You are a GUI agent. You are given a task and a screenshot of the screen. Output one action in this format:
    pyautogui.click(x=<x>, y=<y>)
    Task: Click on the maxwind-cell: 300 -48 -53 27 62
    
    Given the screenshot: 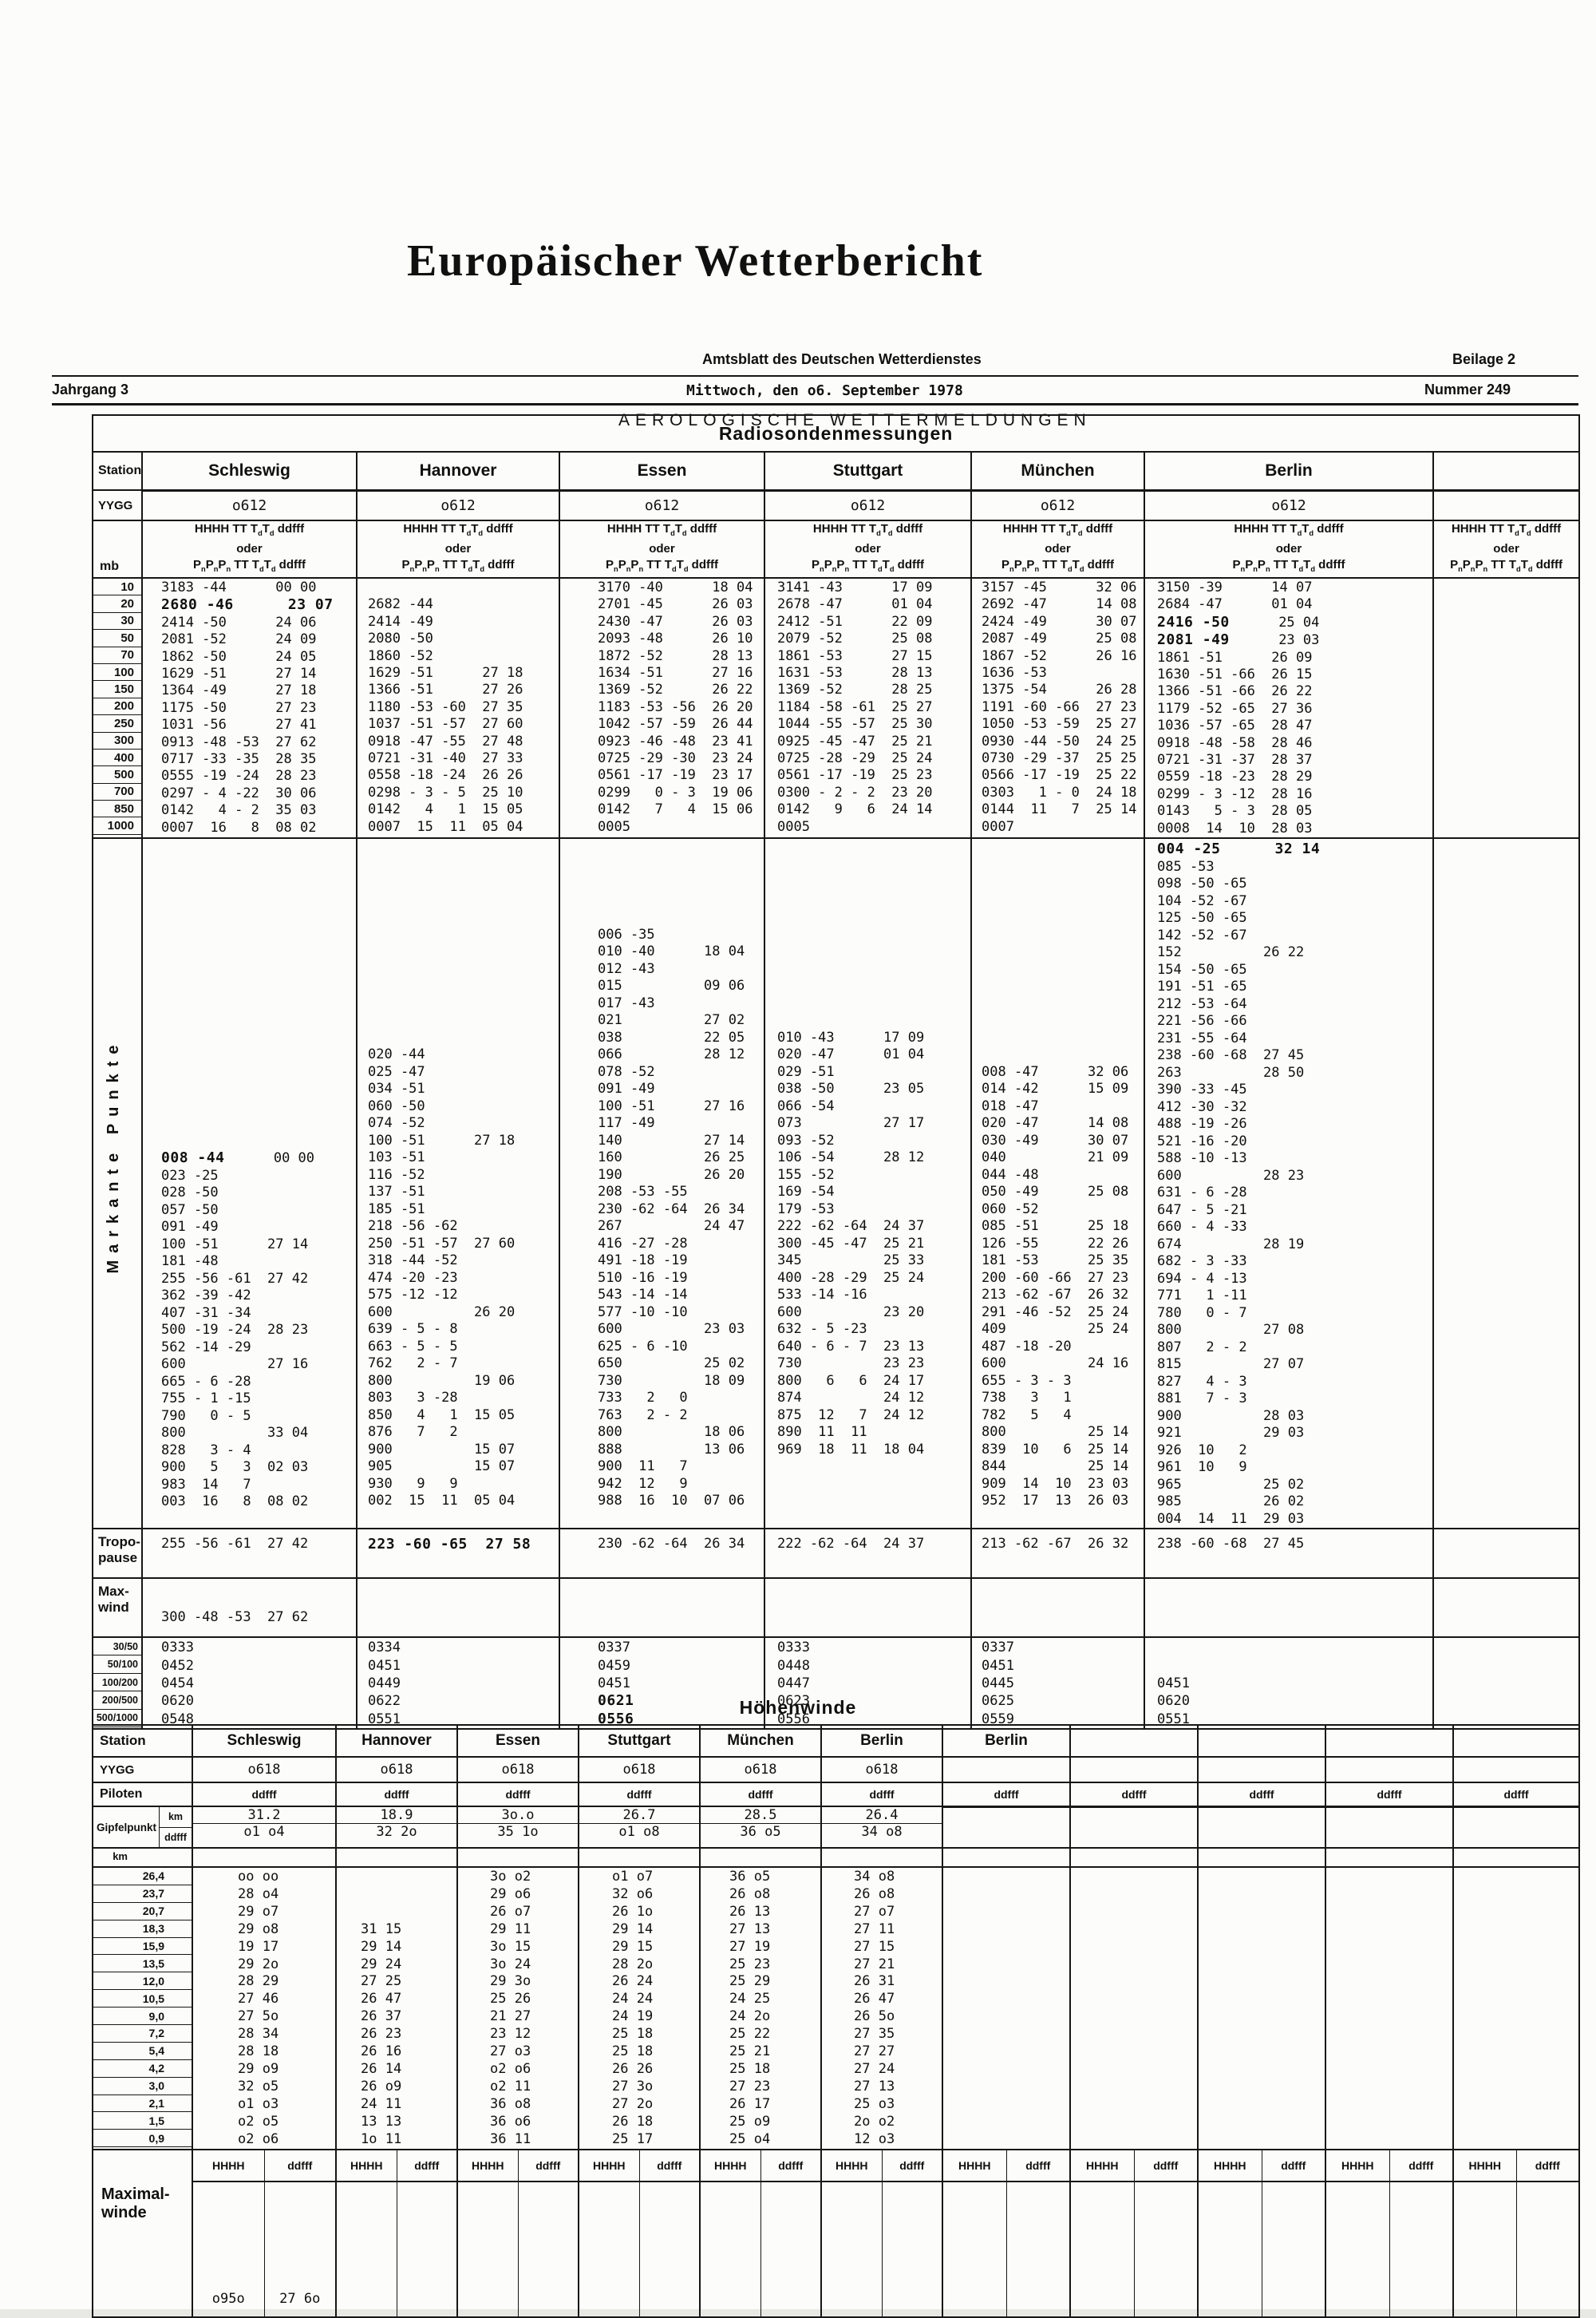 What is the action you would take?
    pyautogui.click(x=249, y=1608)
    